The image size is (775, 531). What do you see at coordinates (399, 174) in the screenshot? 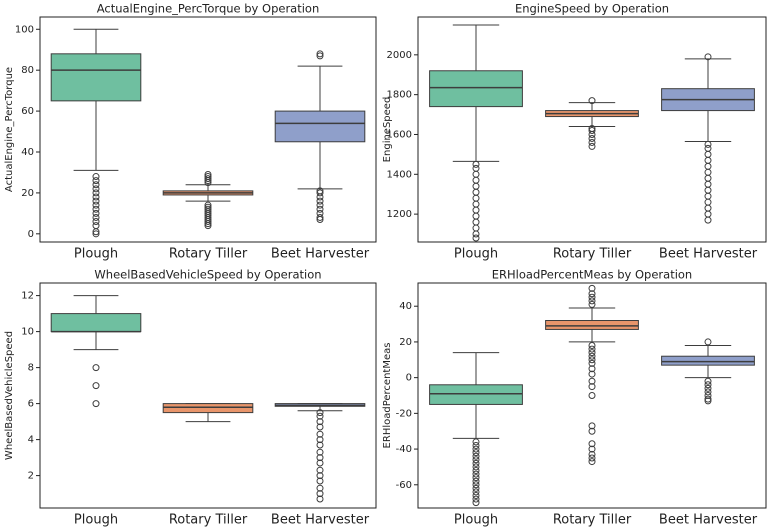
I see `y-tick-label: 1400` at bounding box center [399, 174].